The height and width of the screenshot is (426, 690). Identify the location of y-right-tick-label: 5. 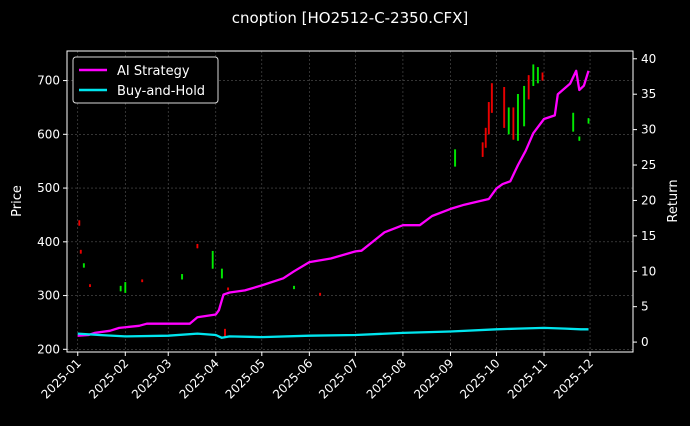
(645, 307).